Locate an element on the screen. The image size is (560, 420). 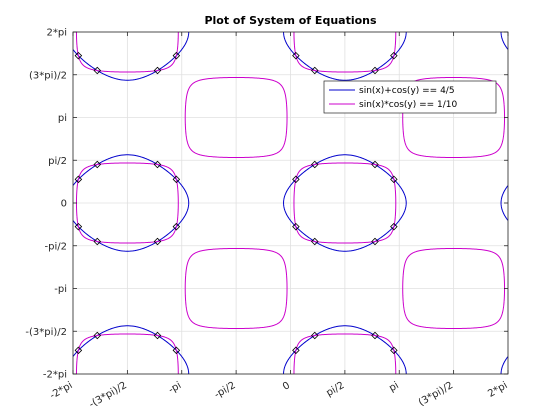
y-tick-label: (3*pi)/2 is located at coordinates (48, 75).